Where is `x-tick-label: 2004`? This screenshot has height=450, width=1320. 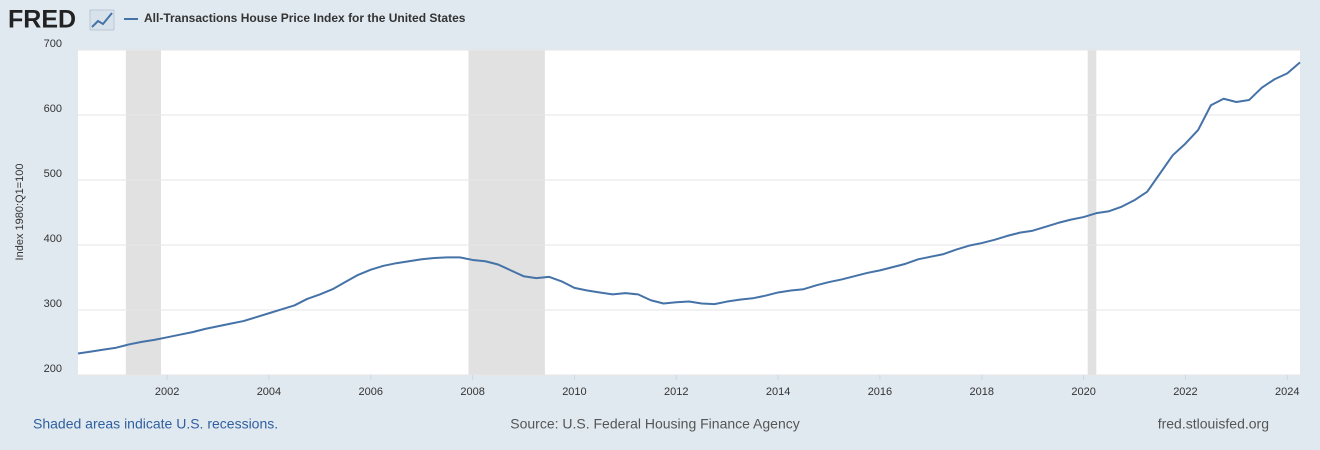
x-tick-label: 2004 is located at coordinates (269, 392).